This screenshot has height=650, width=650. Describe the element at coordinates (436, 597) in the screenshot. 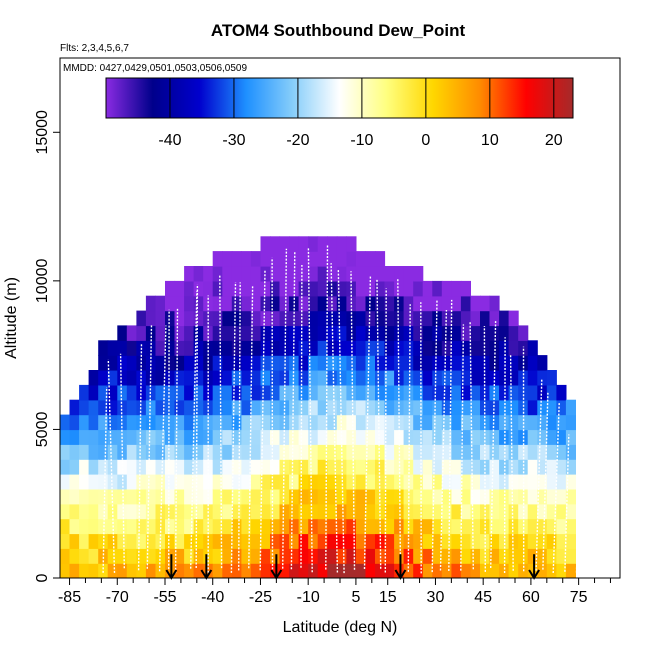

I see `x-tick-label: 30` at that location.